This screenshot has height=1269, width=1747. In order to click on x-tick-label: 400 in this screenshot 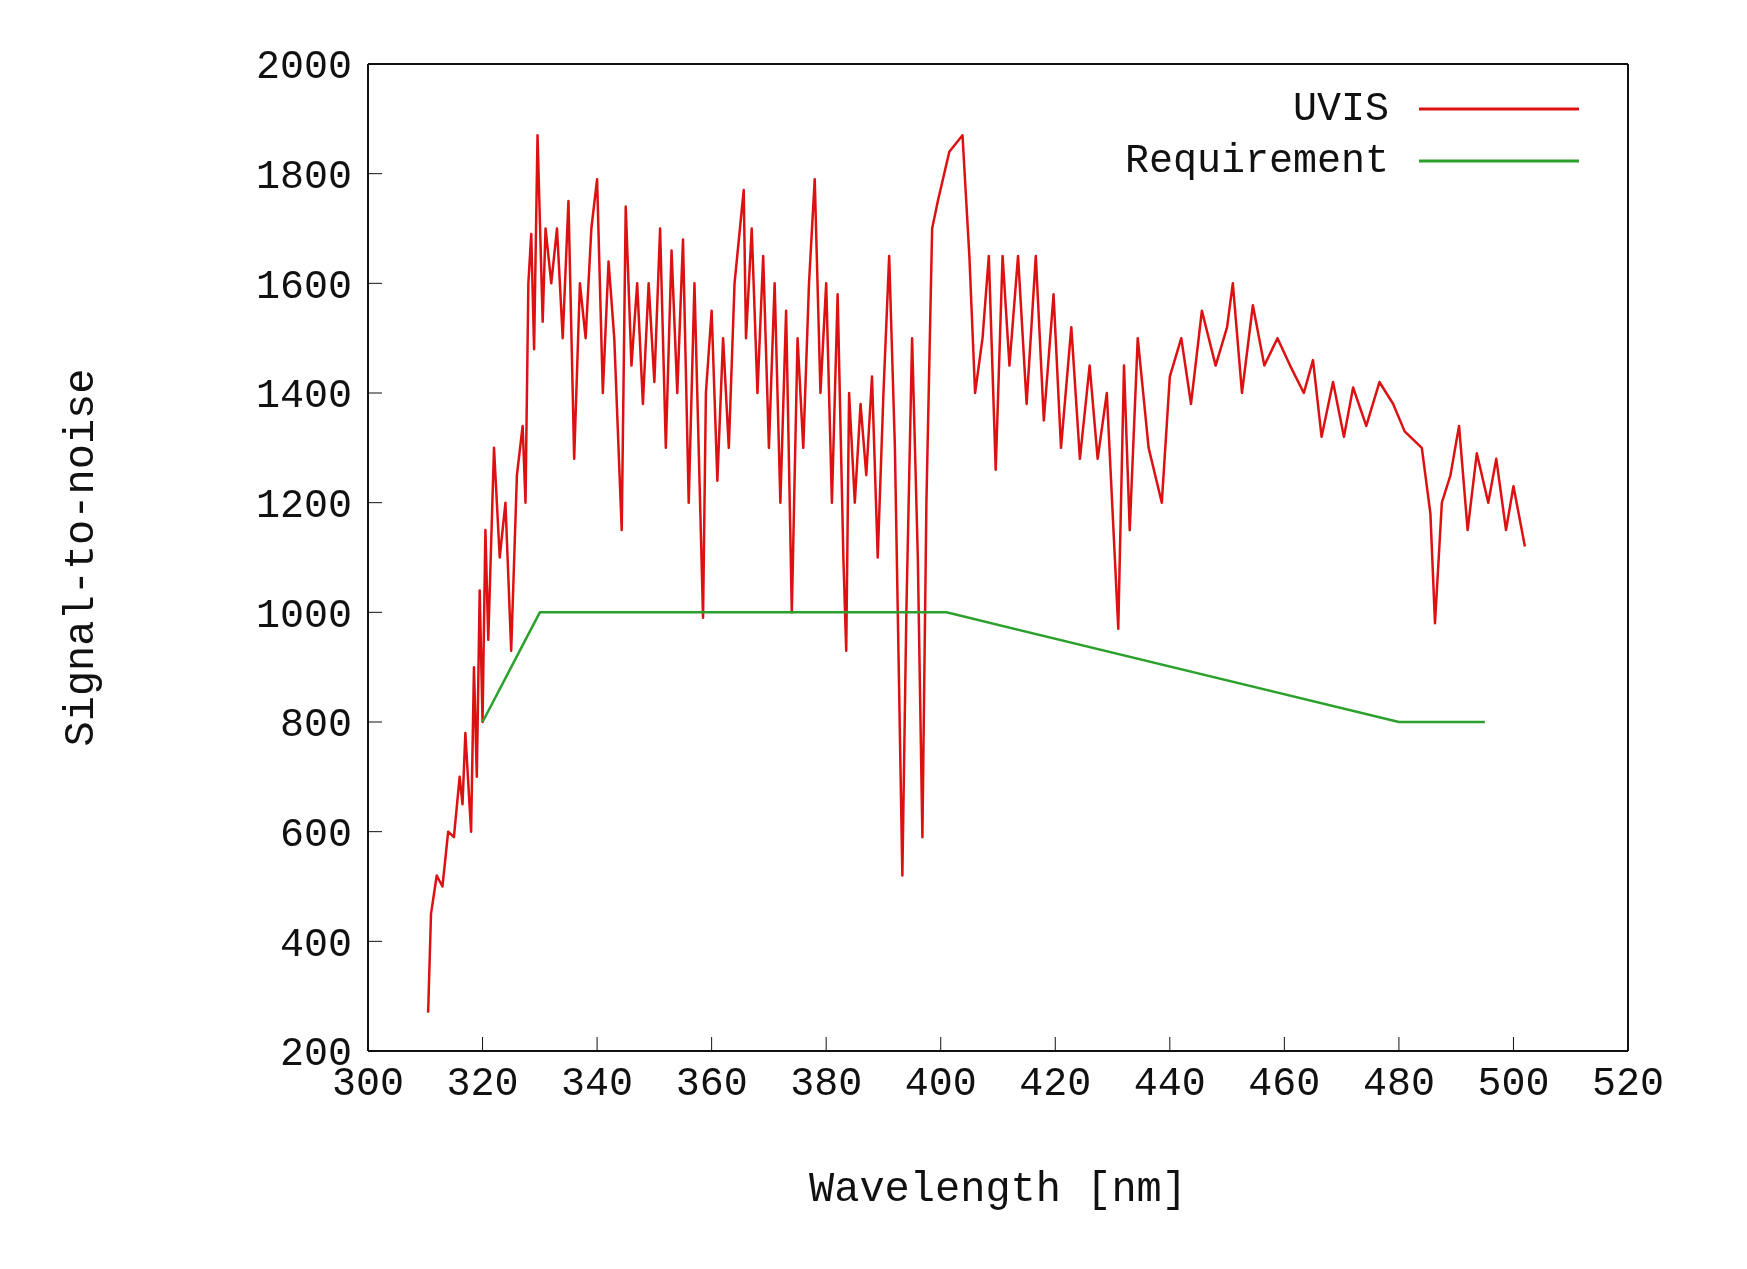, I will do `click(940, 1085)`.